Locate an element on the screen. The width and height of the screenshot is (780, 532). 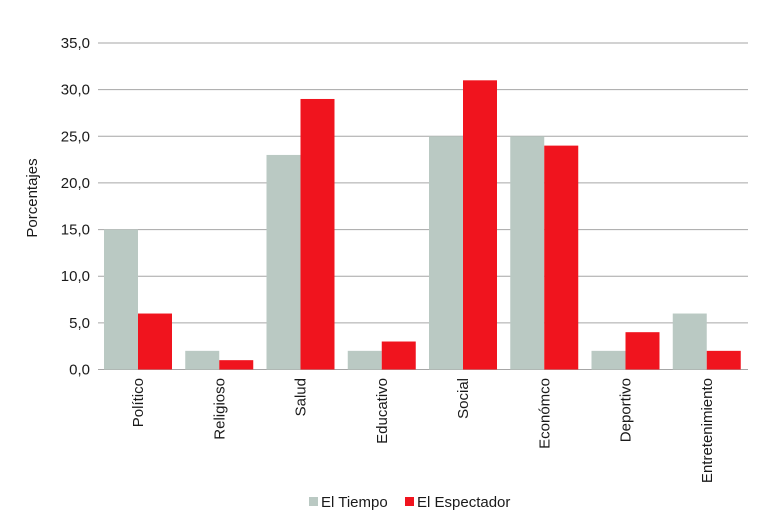
y-tick-label: 5,0 is located at coordinates (79, 323).